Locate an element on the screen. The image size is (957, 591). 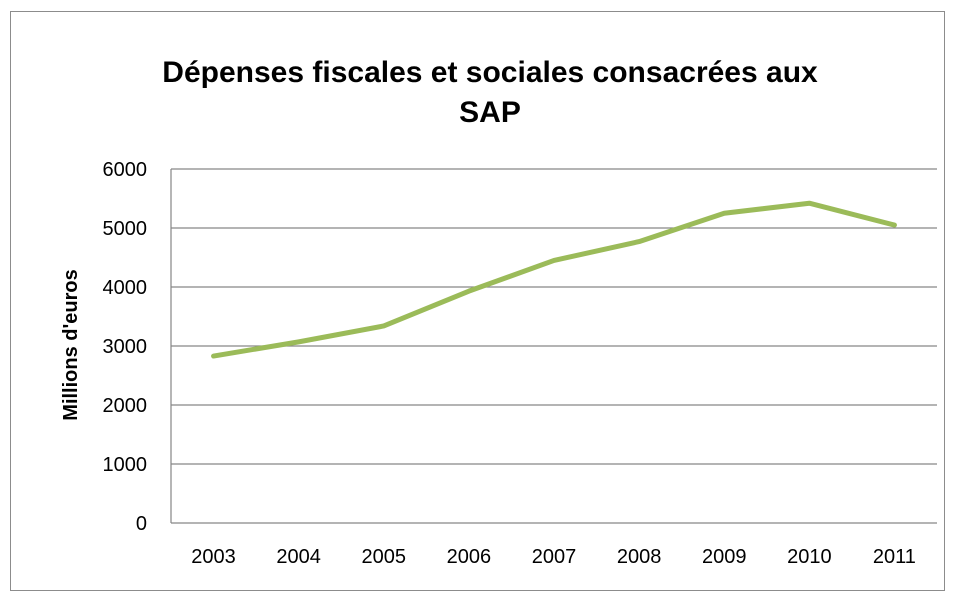
y-tick-label: 3000 is located at coordinates (125, 347).